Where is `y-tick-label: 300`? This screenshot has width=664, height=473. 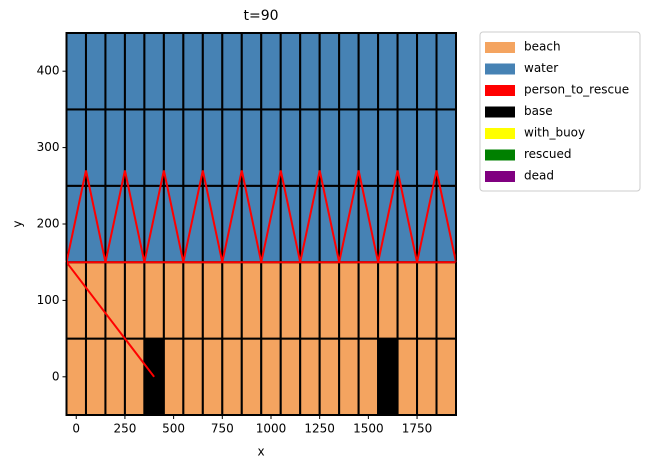 y-tick-label: 300 is located at coordinates (48, 147).